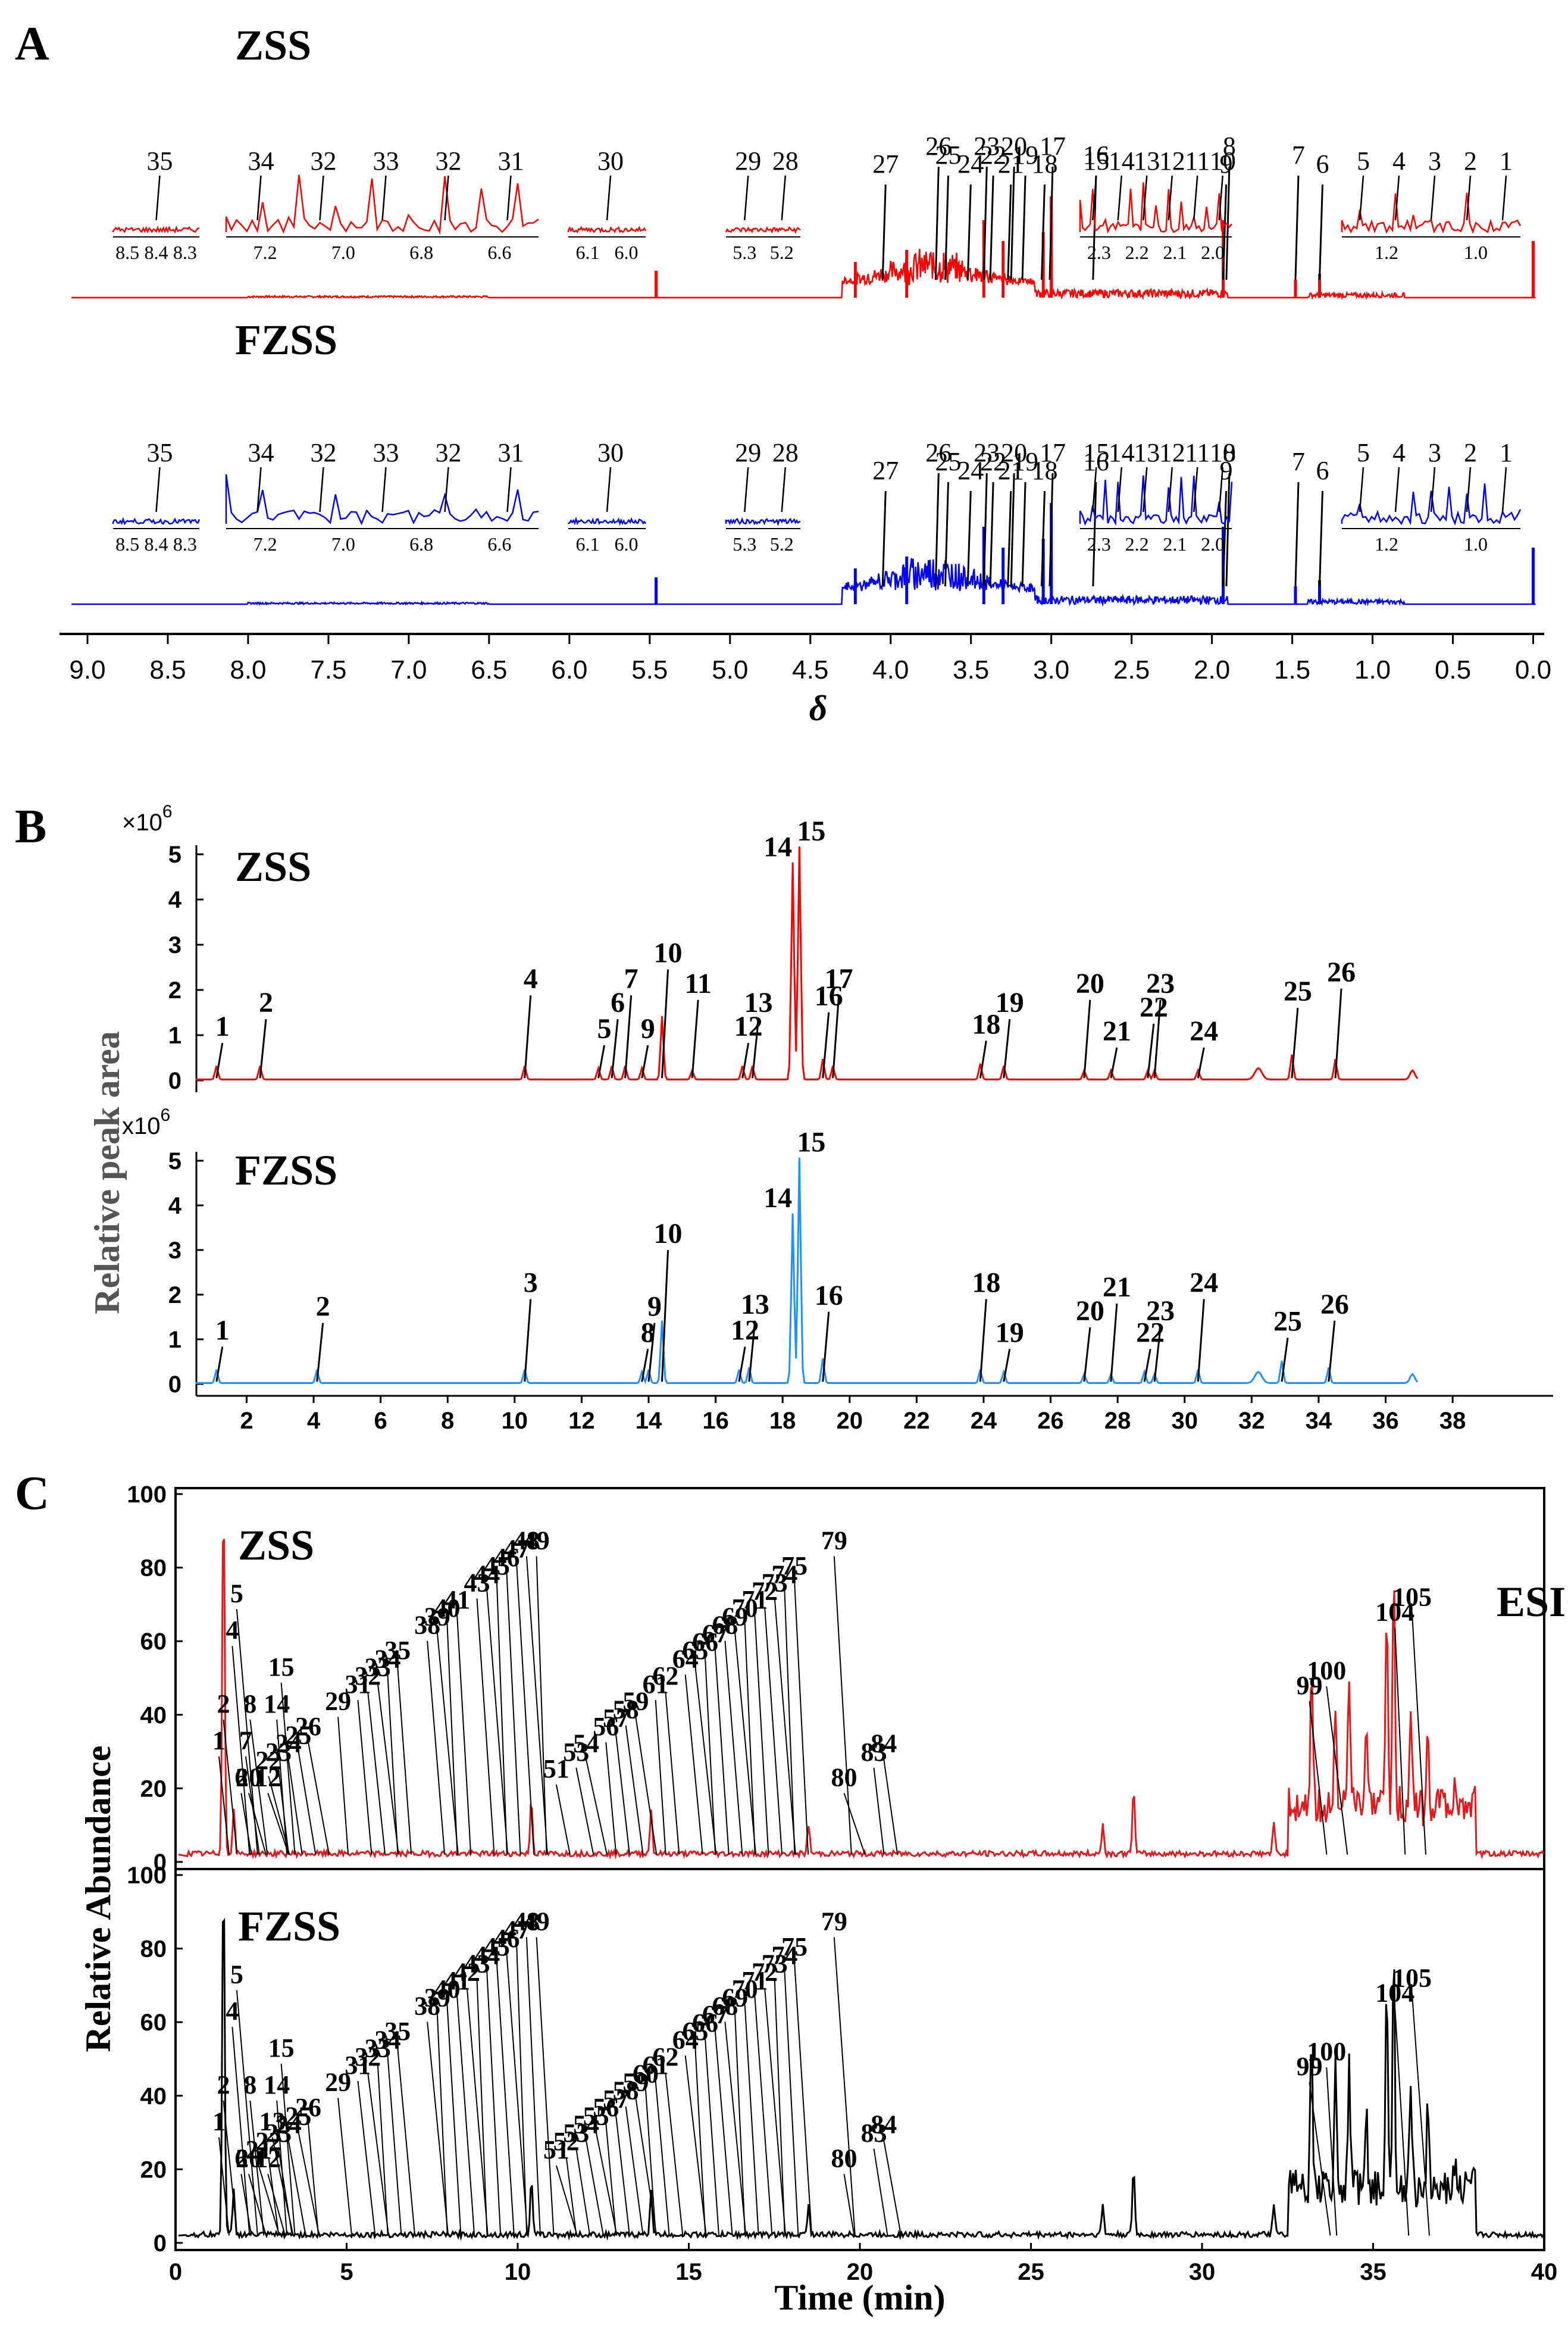  Describe the element at coordinates (174, 1340) in the screenshot. I see `b-y-tick-label: 1` at that location.